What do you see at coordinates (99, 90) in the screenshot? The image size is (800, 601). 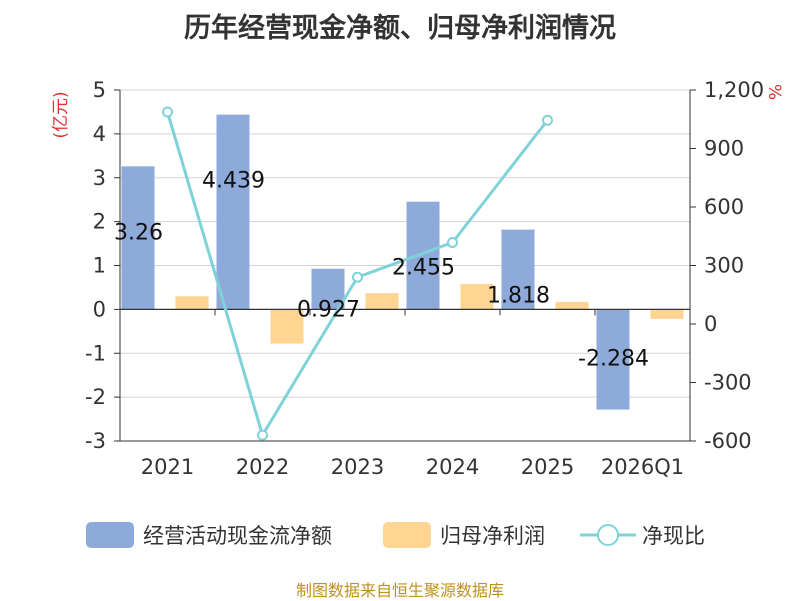 I see `y-left-tick-label: 5` at bounding box center [99, 90].